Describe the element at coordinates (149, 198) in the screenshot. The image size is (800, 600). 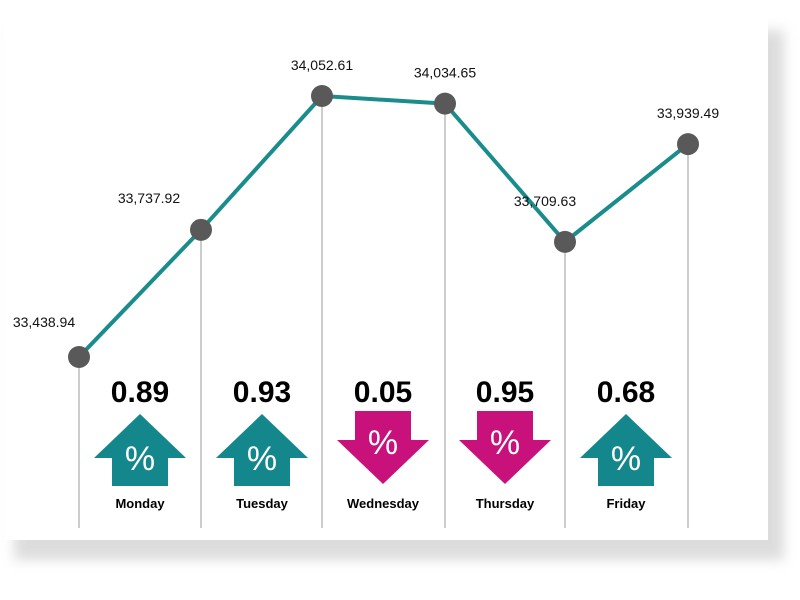
I see `data-label: 33,737.92` at that location.